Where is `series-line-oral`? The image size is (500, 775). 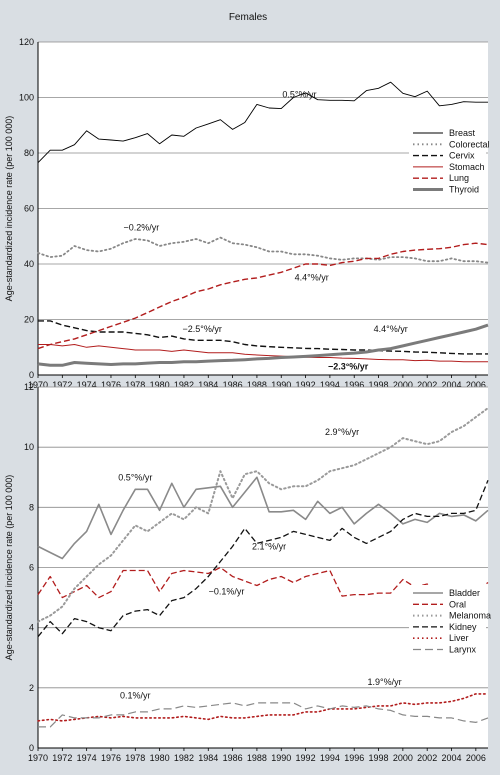
series-line-oral is located at coordinates (263, 582).